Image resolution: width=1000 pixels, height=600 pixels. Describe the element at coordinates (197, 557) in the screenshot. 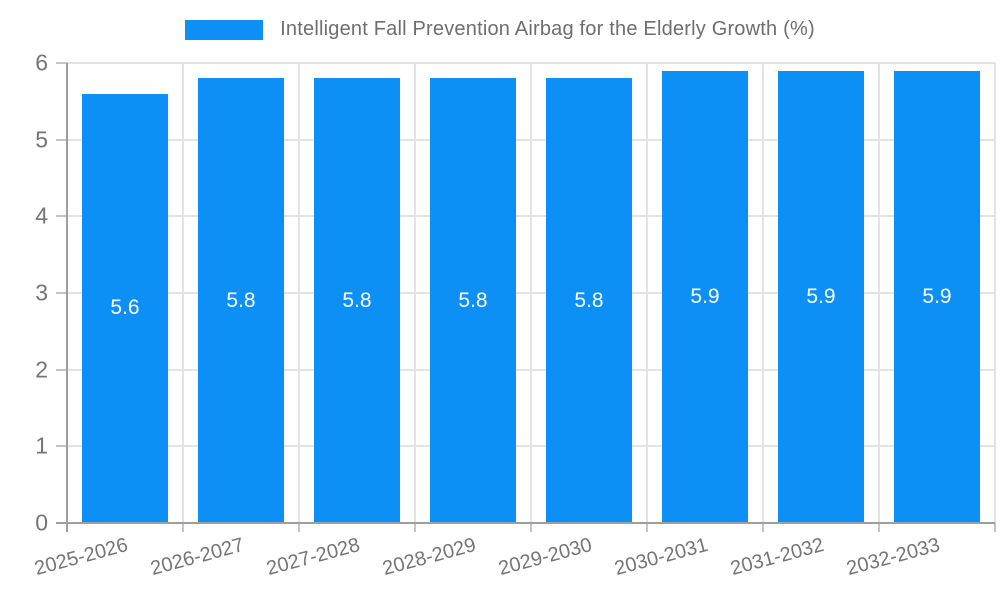

I see `x-axis-tick-label: 2026-2027` at that location.